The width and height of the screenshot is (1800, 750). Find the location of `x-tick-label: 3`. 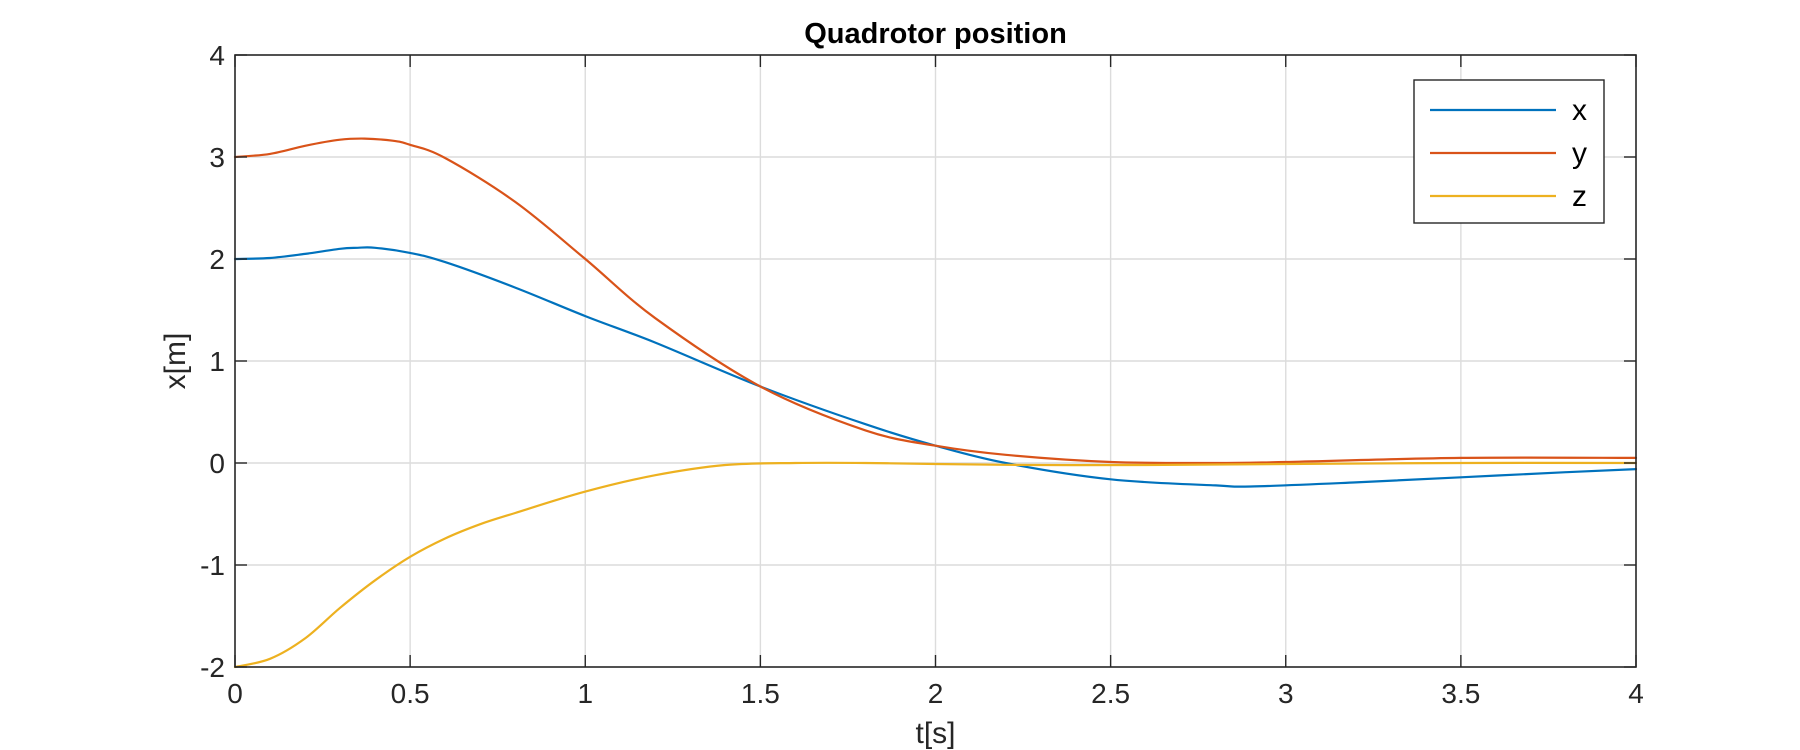

x-tick-label: 3 is located at coordinates (1286, 693).